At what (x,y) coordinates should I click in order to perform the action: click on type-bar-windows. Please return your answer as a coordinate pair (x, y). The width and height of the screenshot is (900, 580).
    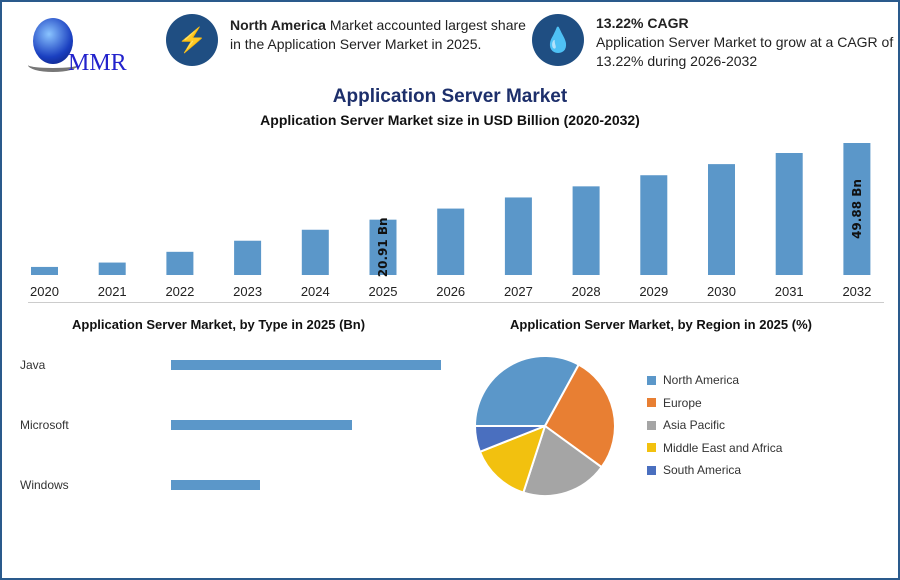
    Looking at the image, I should click on (216, 485).